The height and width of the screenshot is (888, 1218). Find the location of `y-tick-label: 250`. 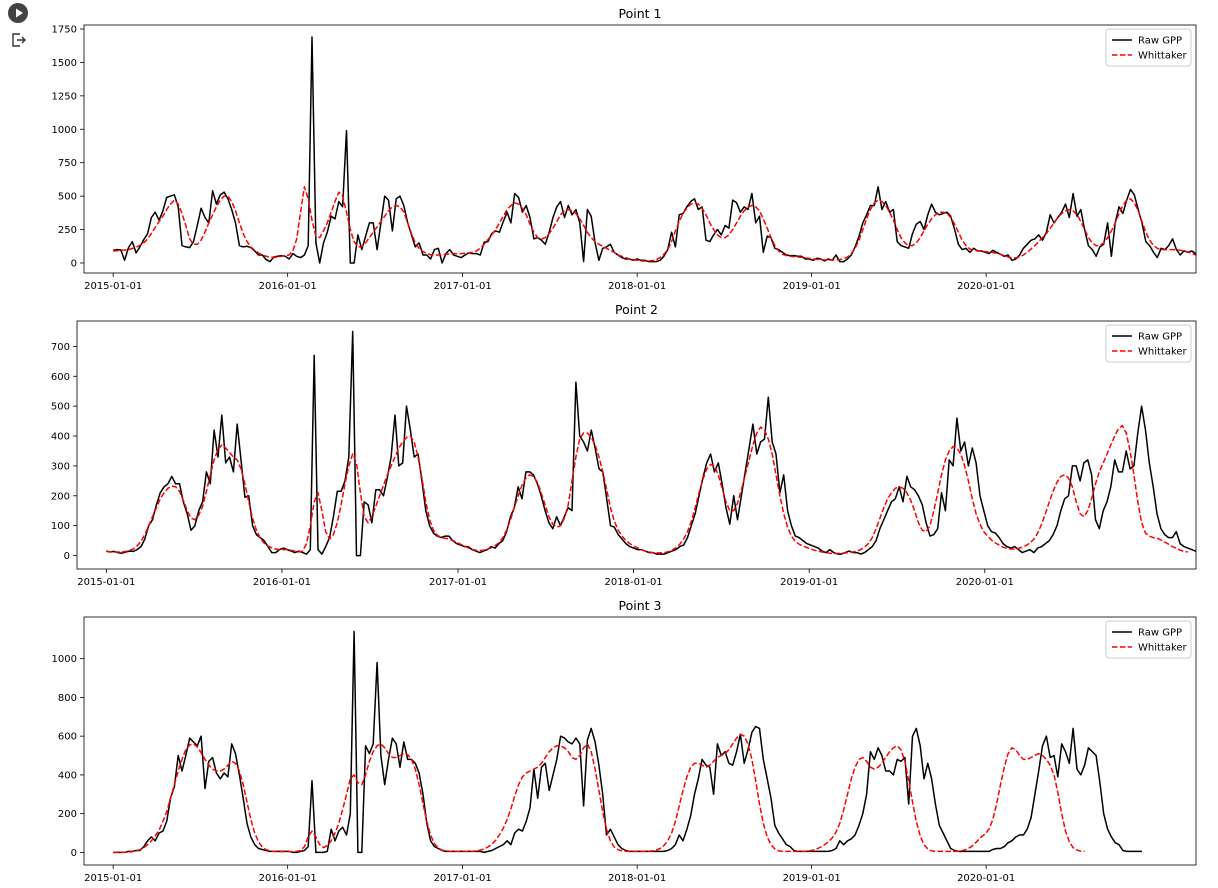

y-tick-label: 250 is located at coordinates (67, 230).